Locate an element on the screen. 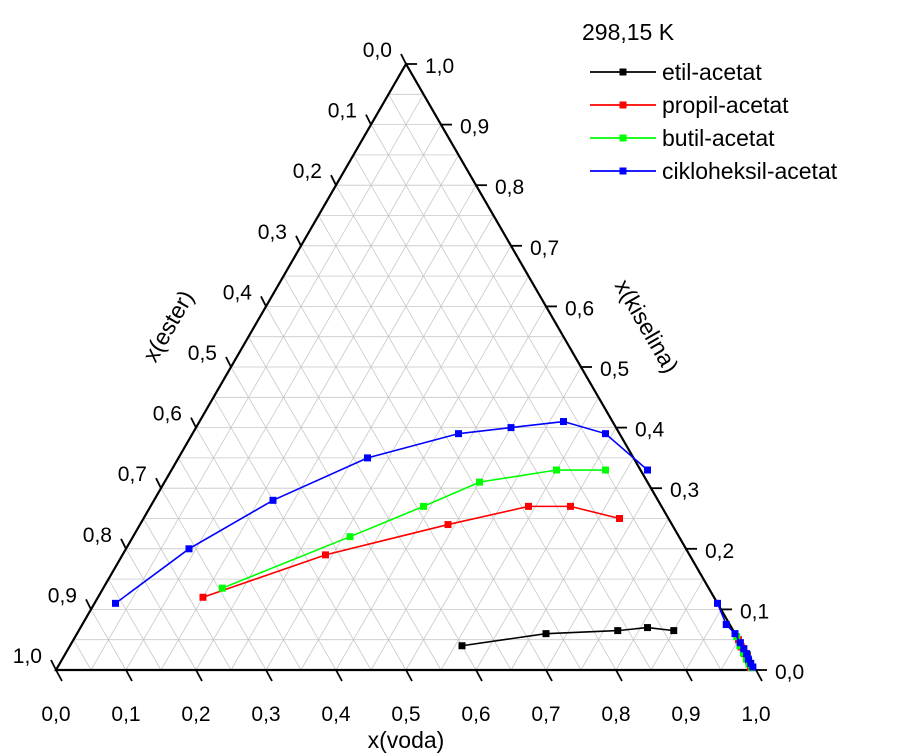  bottom-tick-label: 0,2 is located at coordinates (195, 714).